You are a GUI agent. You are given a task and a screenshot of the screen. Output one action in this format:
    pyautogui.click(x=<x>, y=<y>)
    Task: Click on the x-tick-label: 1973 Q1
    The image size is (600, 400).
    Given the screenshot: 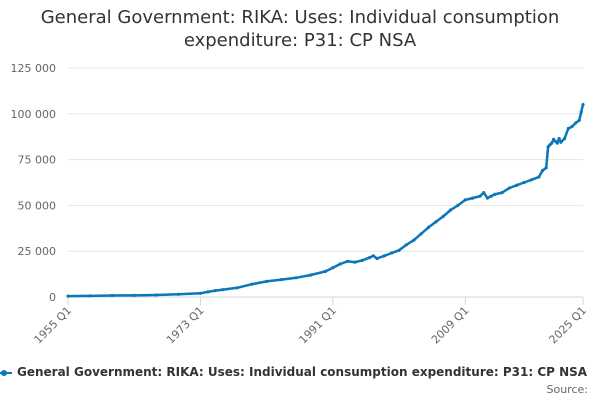 What is the action you would take?
    pyautogui.click(x=185, y=325)
    